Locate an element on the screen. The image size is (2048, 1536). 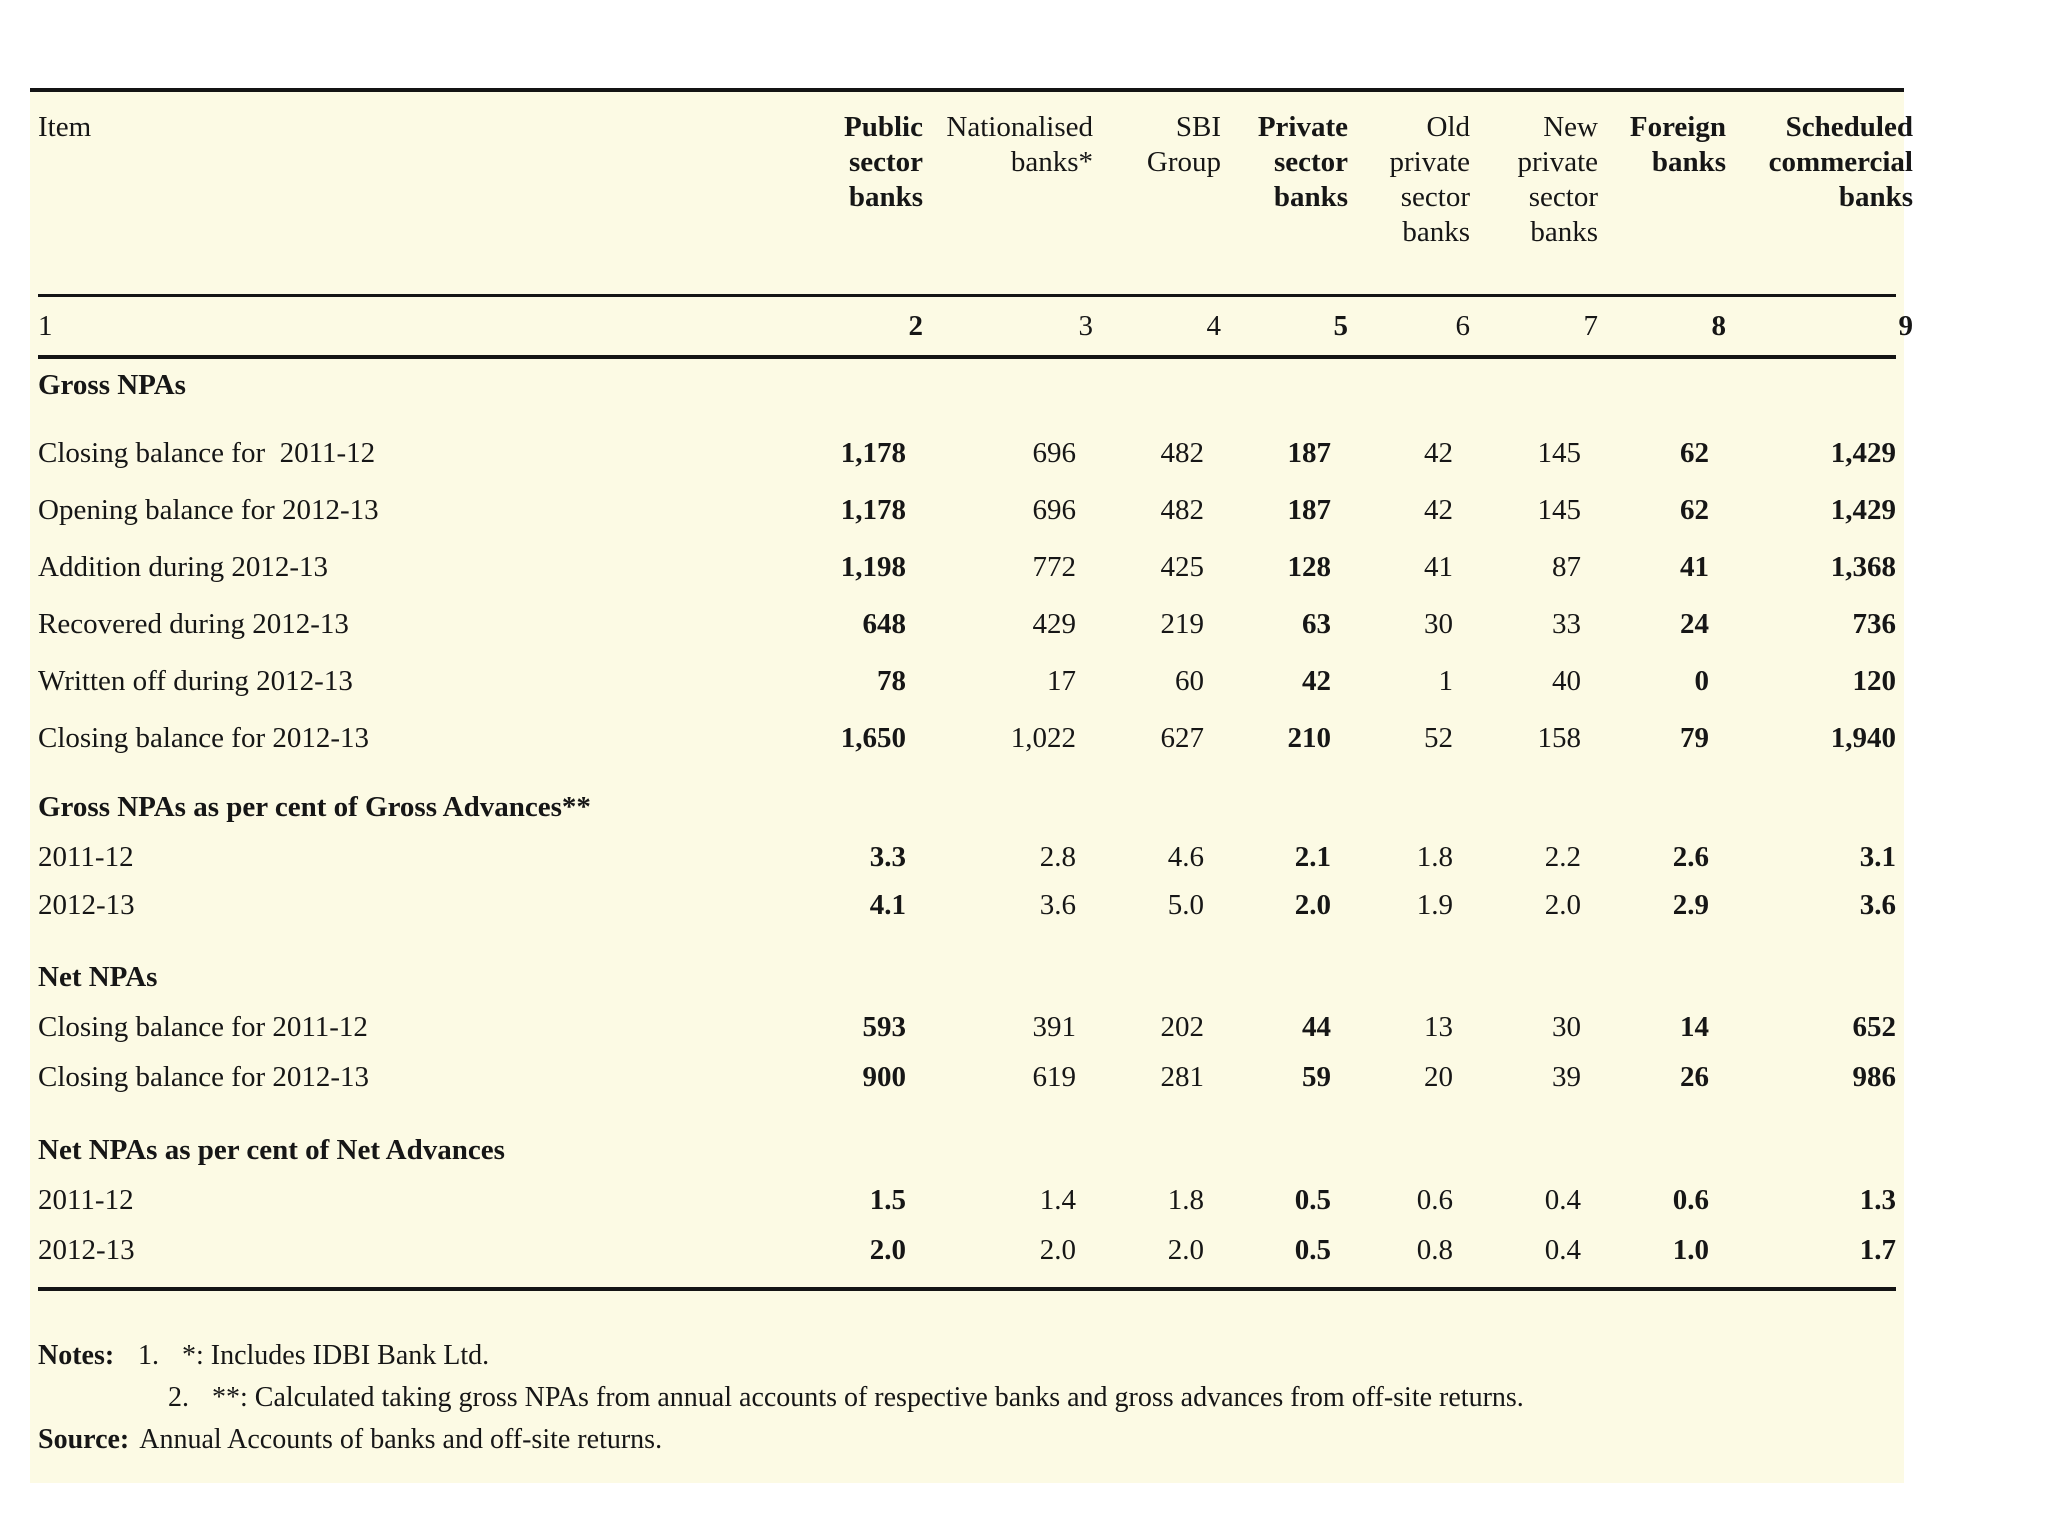
cell-value: 391 is located at coordinates (1054, 1027).